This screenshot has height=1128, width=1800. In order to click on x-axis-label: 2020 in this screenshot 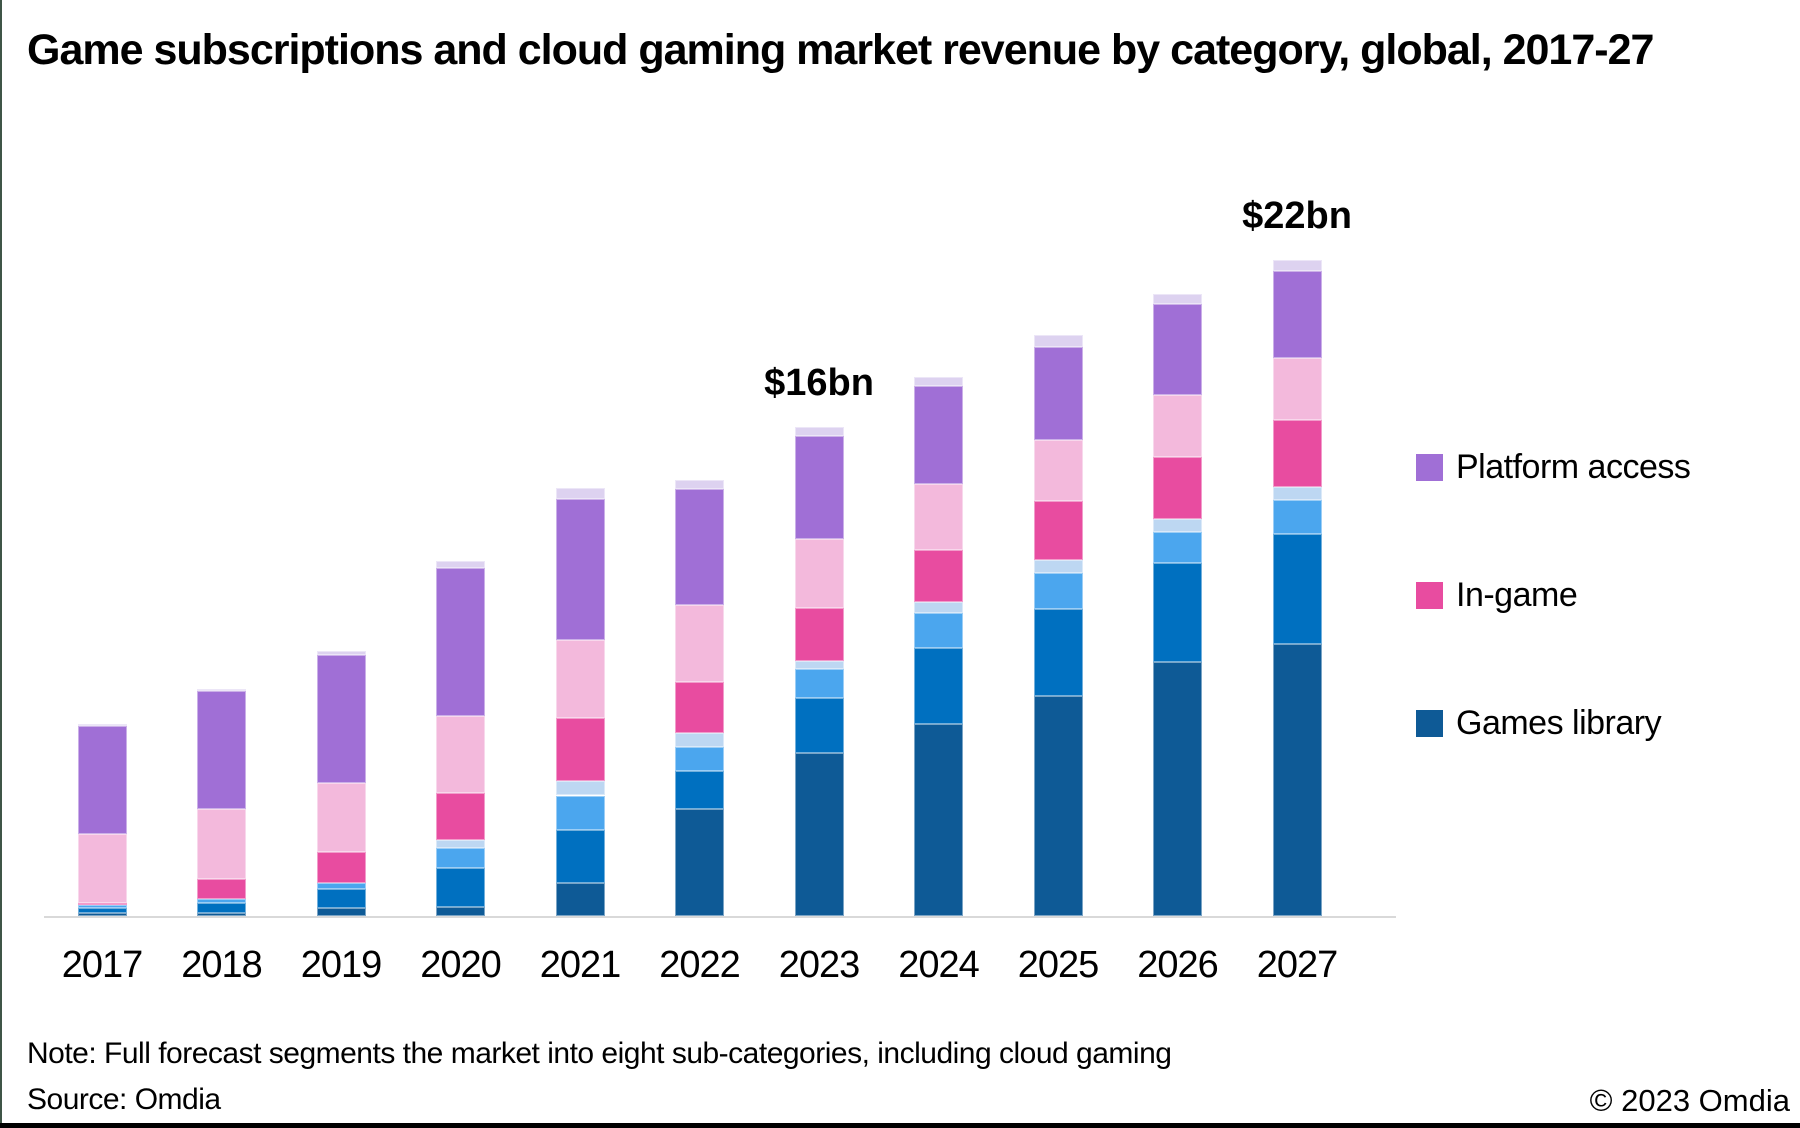, I will do `click(461, 965)`.